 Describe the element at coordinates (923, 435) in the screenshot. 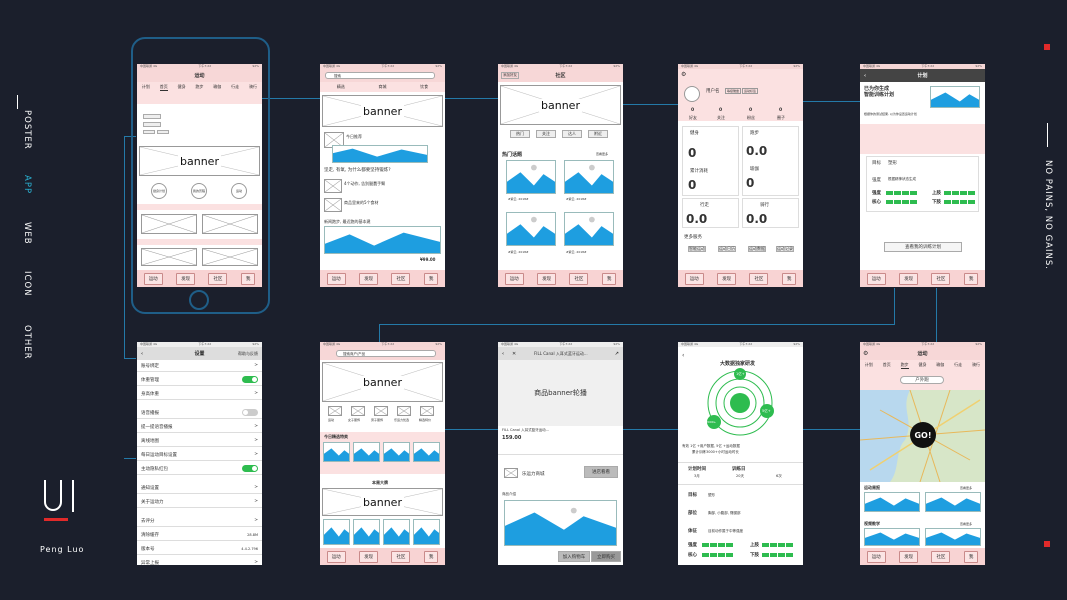

I see `go-button: GO!` at that location.